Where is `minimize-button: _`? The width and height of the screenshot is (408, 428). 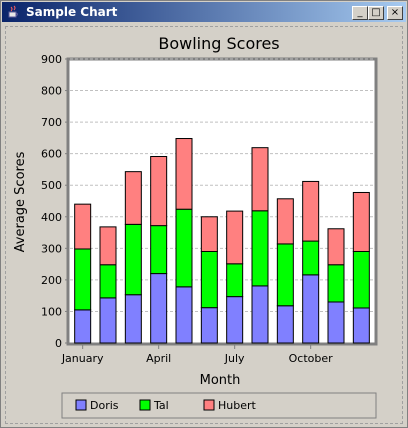 minimize-button: _ is located at coordinates (360, 13).